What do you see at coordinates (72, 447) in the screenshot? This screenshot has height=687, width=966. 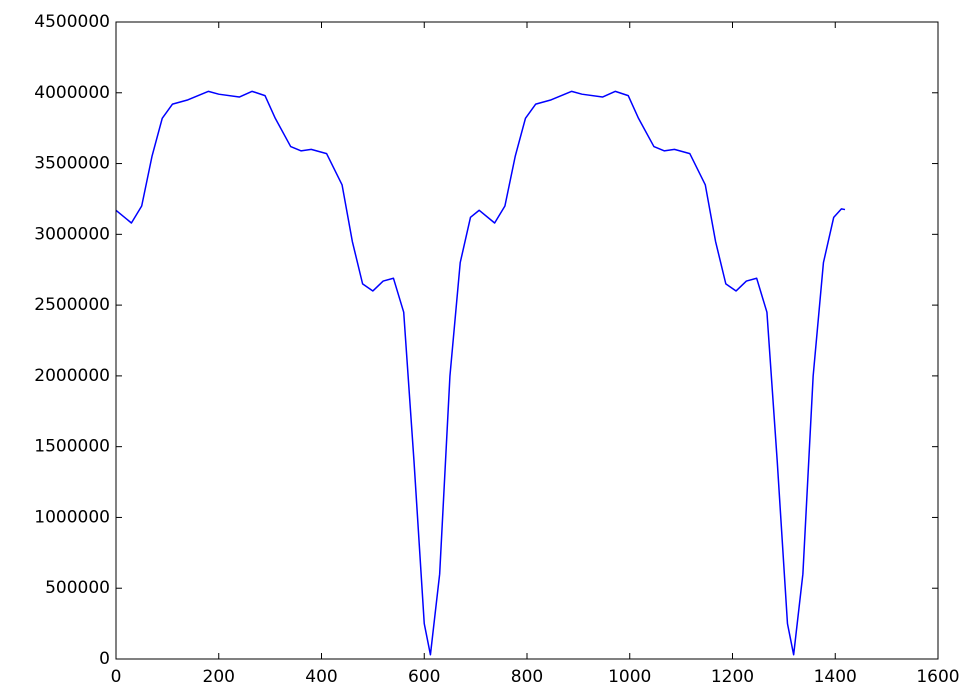 I see `y-tick-label: 1500000` at bounding box center [72, 447].